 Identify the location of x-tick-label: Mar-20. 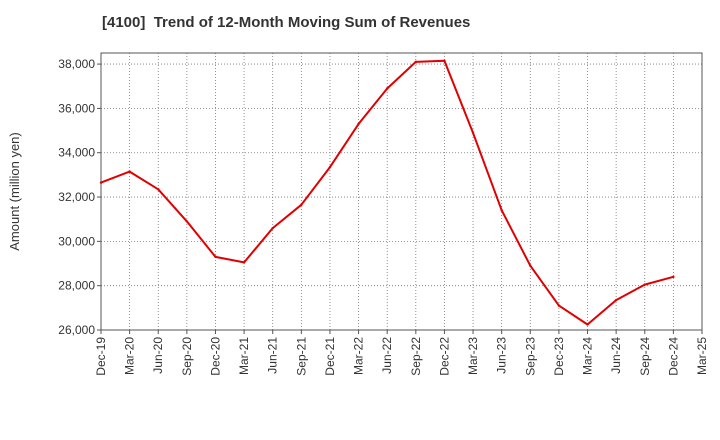
(130, 356).